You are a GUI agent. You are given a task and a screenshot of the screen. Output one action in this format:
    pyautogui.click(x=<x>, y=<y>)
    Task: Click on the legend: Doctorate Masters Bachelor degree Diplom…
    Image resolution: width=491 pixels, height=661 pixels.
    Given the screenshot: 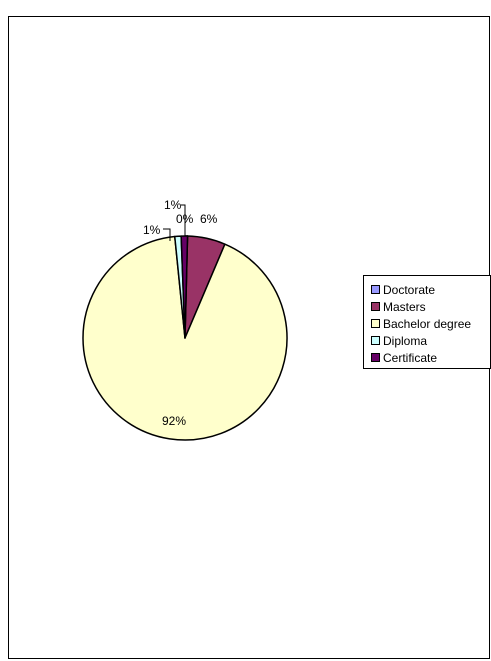 What is the action you would take?
    pyautogui.click(x=427, y=322)
    